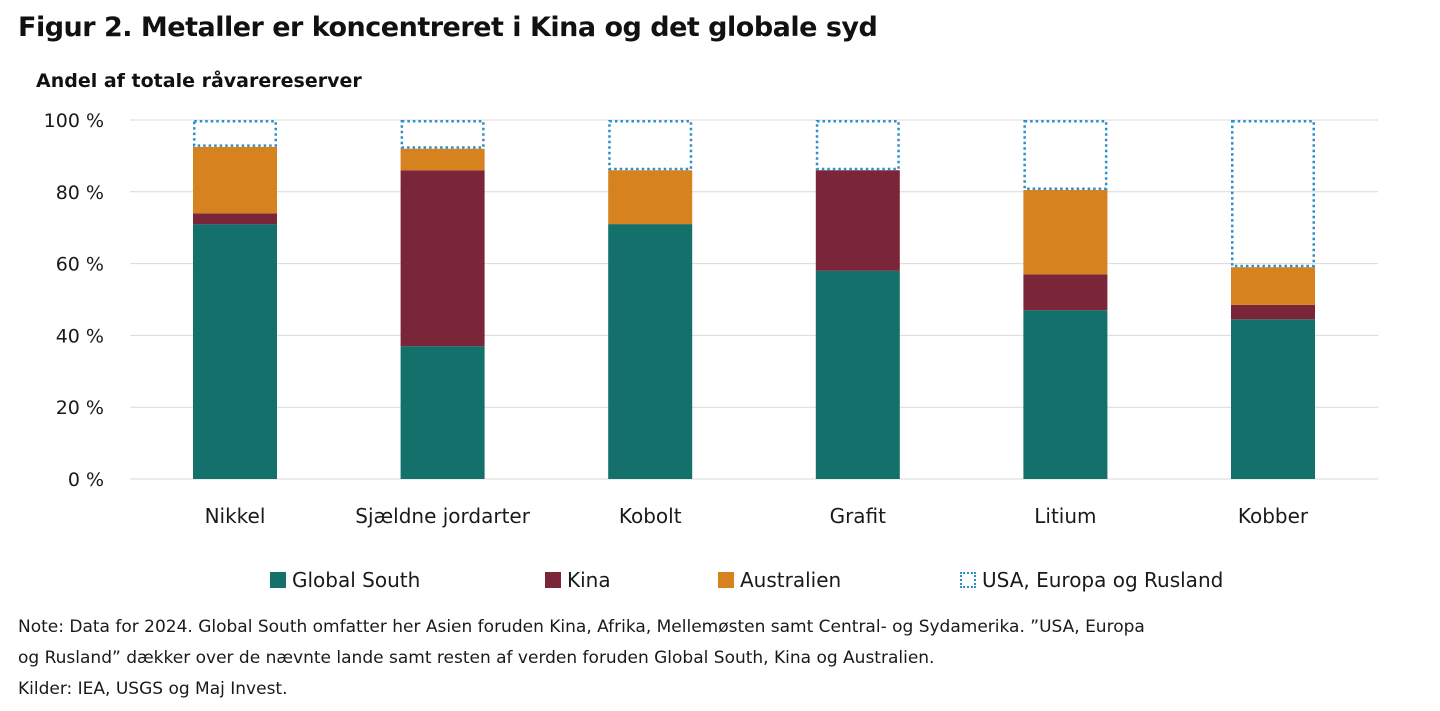 This screenshot has height=711, width=1440. I want to click on legend-item-usa-europa-rusland: USA, Europa og Rusland, so click(1091, 580).